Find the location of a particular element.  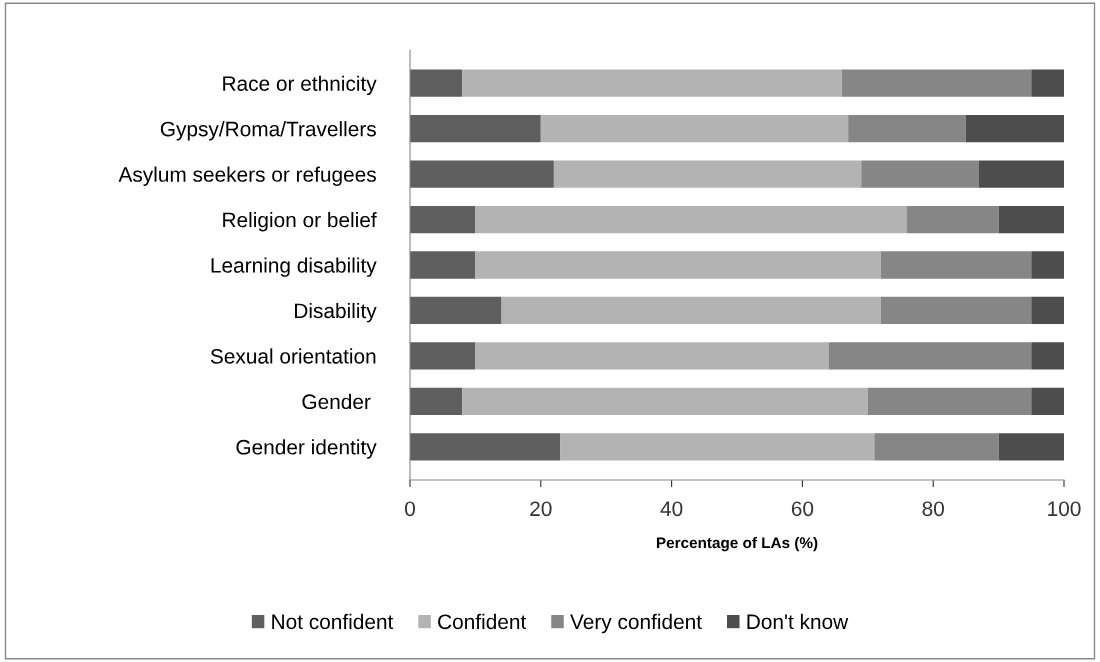

x-tick-label: 0 is located at coordinates (410, 509).